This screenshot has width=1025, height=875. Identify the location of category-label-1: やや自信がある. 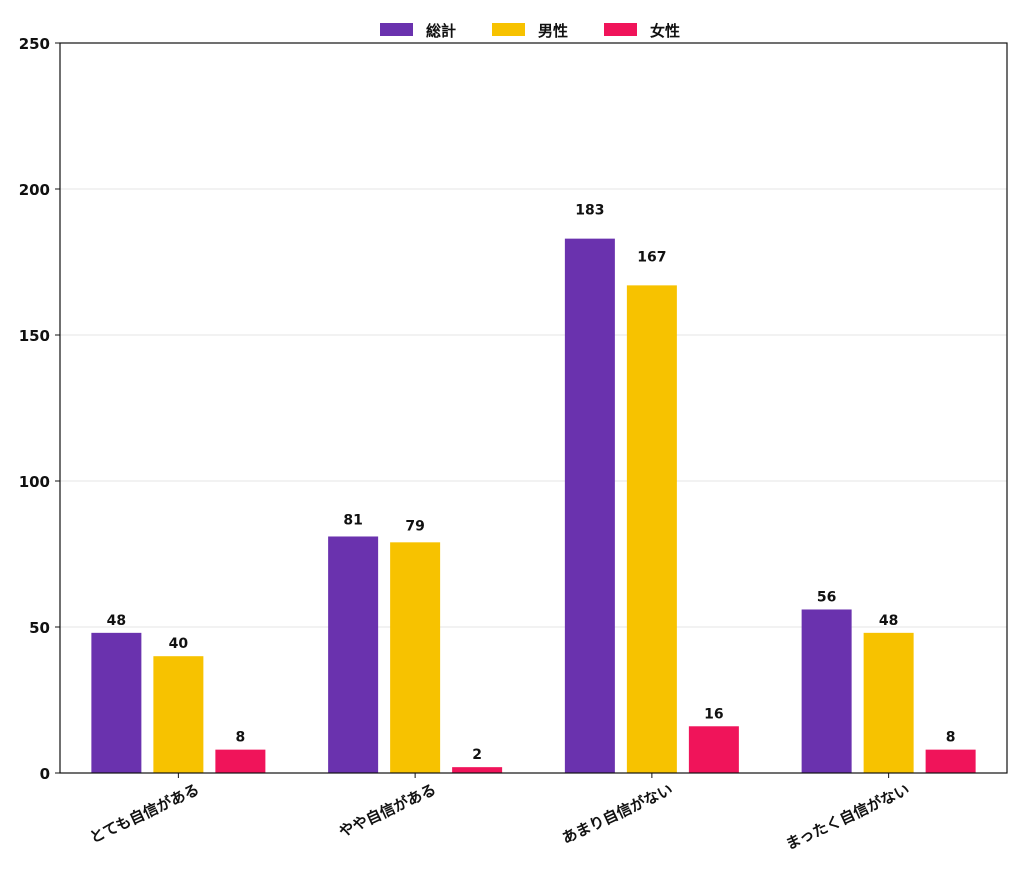
(387, 810).